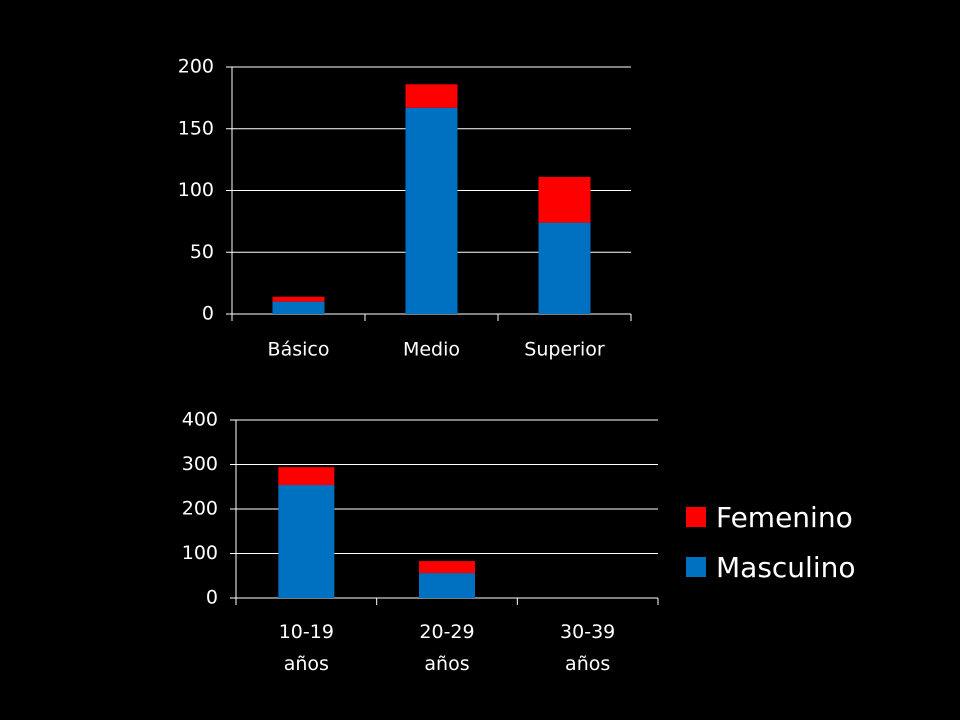  I want to click on x-tick-label: Básico, so click(299, 350).